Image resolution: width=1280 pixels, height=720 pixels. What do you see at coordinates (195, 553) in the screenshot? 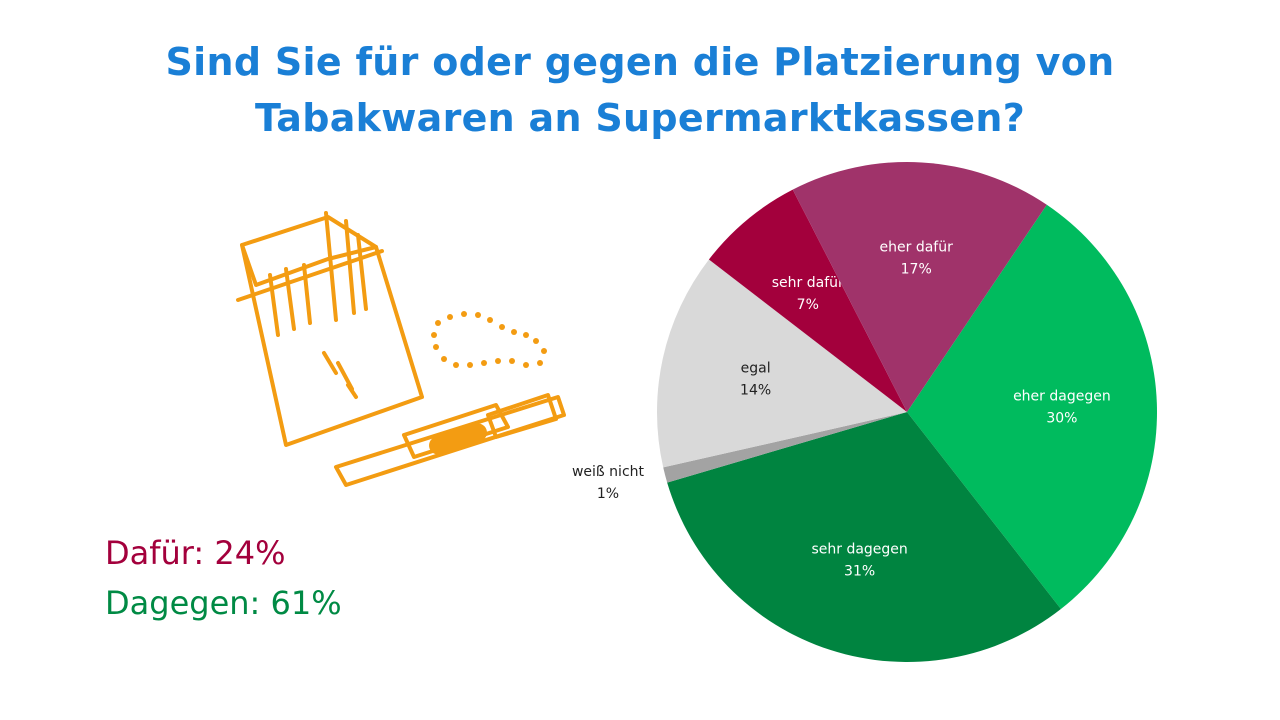
I see `summary-dafuer: Dafür: 24%` at bounding box center [195, 553].